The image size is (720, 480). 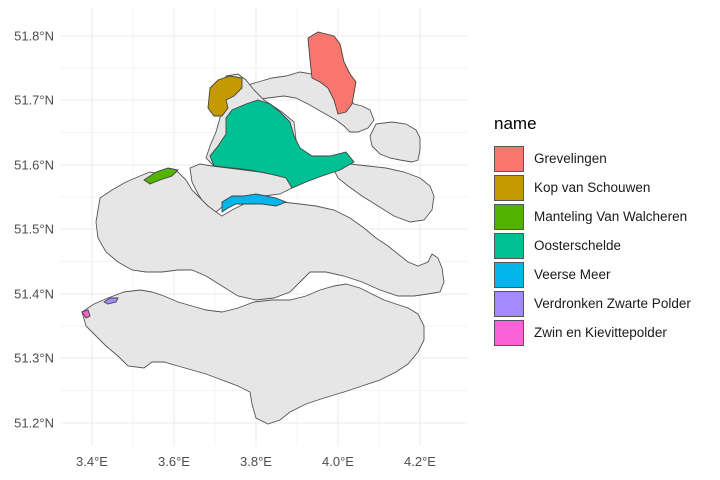 I want to click on area-oosterschelde, so click(x=282, y=144).